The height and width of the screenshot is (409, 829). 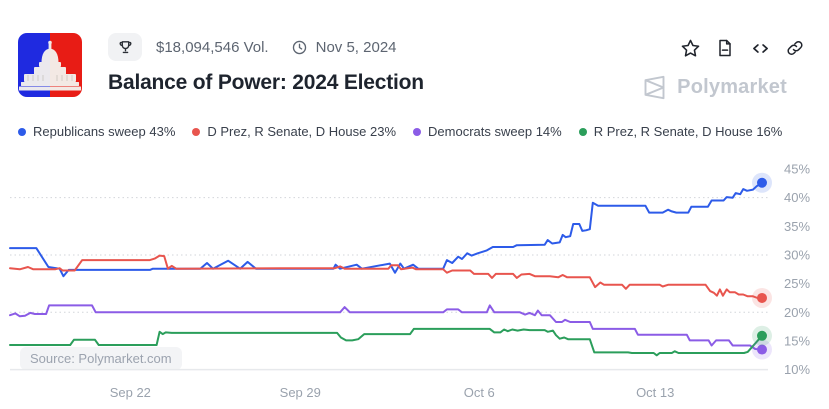 I want to click on embed-code-icon, so click(x=760, y=48).